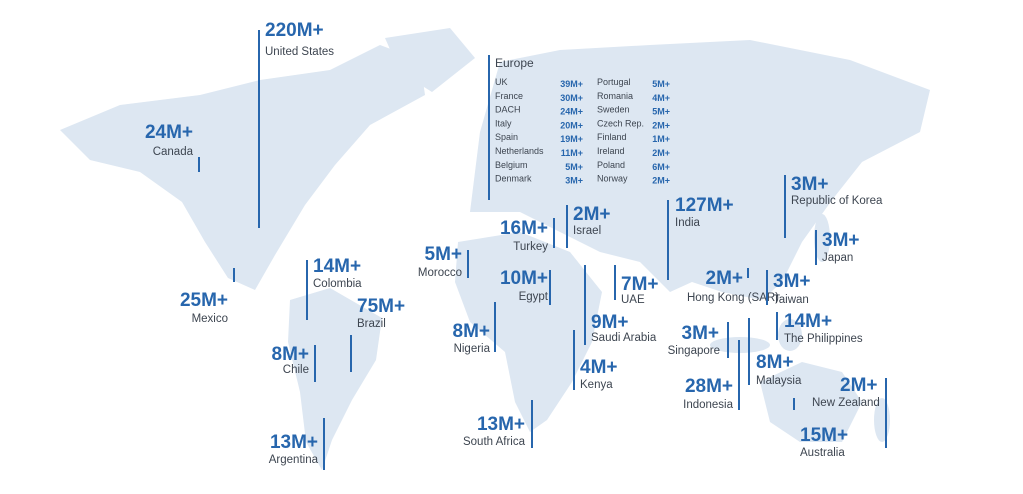 This screenshot has width=1023, height=494. Describe the element at coordinates (661, 167) in the screenshot. I see `country-value: 6M+` at that location.